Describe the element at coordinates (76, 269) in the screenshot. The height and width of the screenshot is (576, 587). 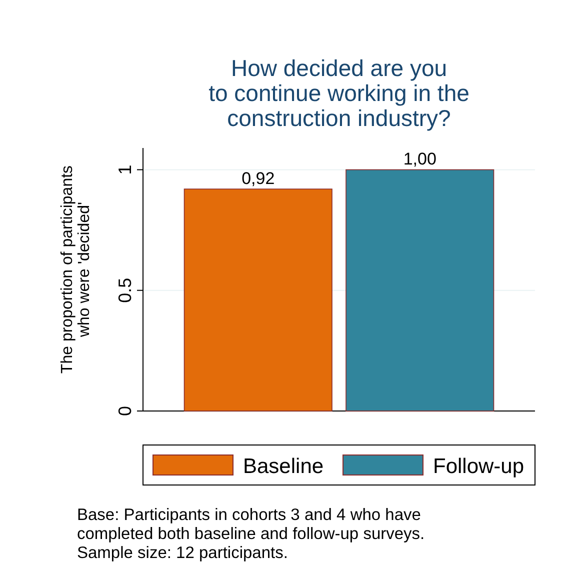
I see `y-axis-title: The proportion of participants who were 'decided'` at that location.